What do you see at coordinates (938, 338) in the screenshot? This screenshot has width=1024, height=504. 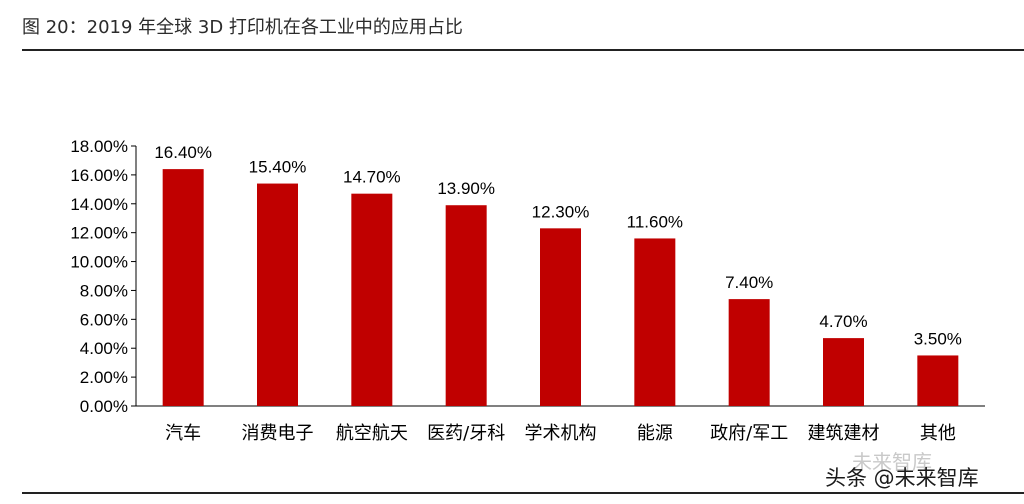 I see `data-label: 3.50%` at bounding box center [938, 338].